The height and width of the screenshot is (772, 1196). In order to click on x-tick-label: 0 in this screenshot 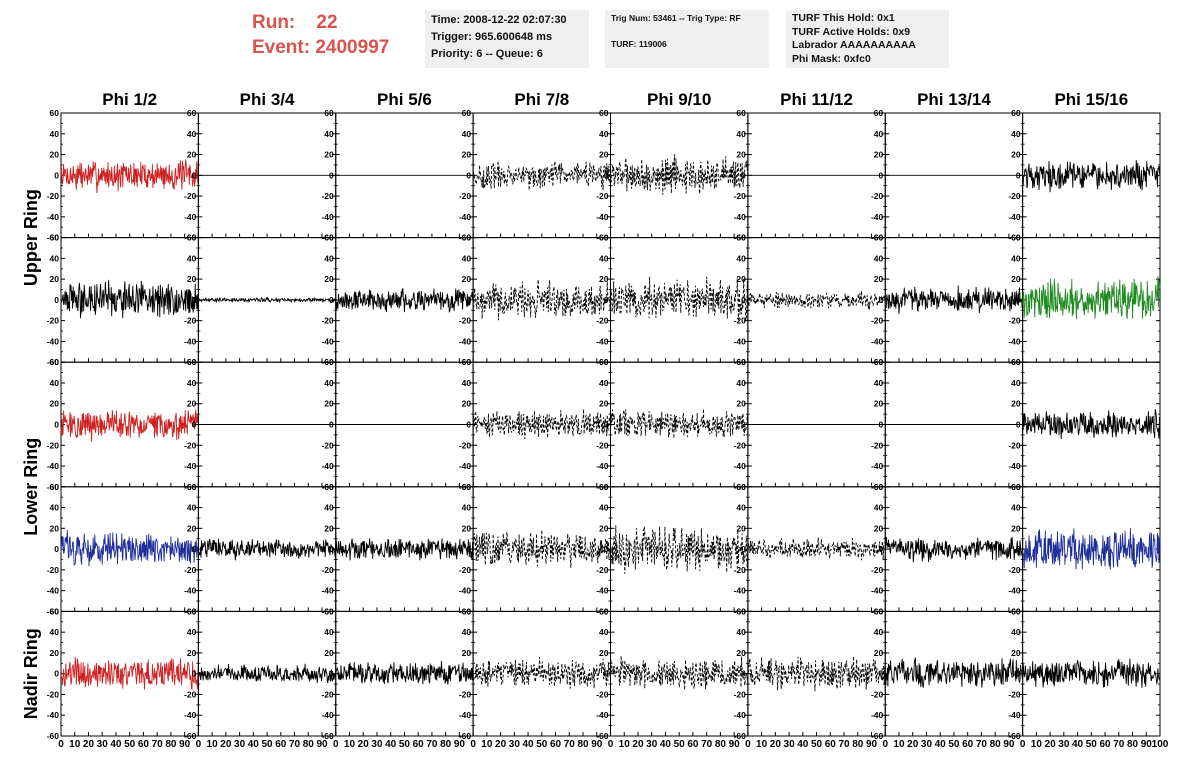, I will do `click(1023, 744)`.